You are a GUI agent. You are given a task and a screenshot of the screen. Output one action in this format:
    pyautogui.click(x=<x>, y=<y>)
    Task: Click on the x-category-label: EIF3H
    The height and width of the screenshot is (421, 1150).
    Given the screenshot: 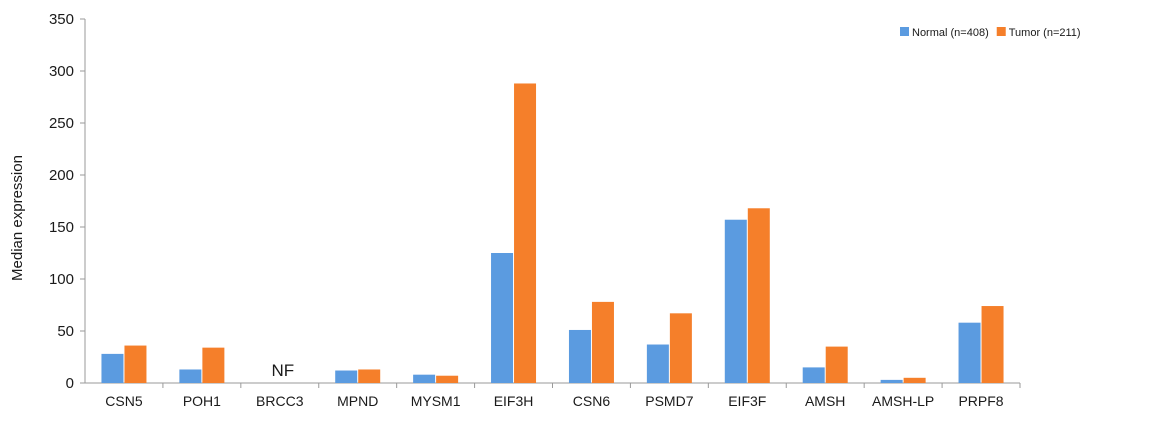 What is the action you would take?
    pyautogui.click(x=514, y=401)
    